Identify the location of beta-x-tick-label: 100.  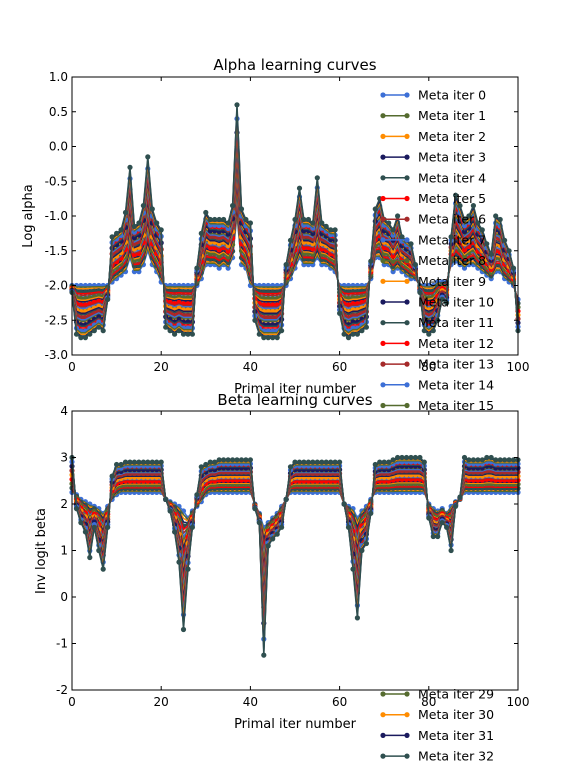
(518, 702).